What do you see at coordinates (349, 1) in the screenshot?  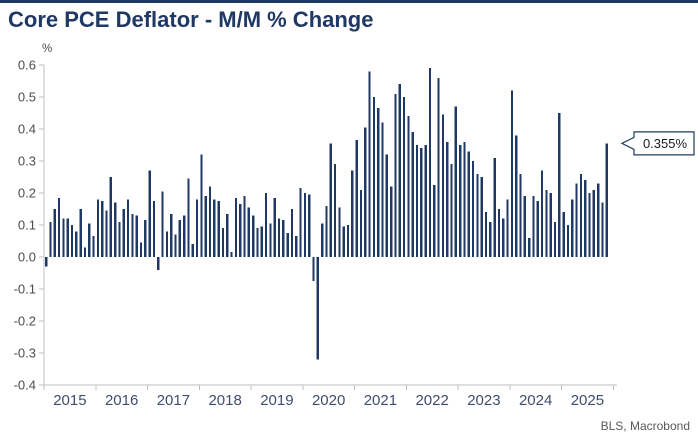 I see `top-accent-bar` at bounding box center [349, 1].